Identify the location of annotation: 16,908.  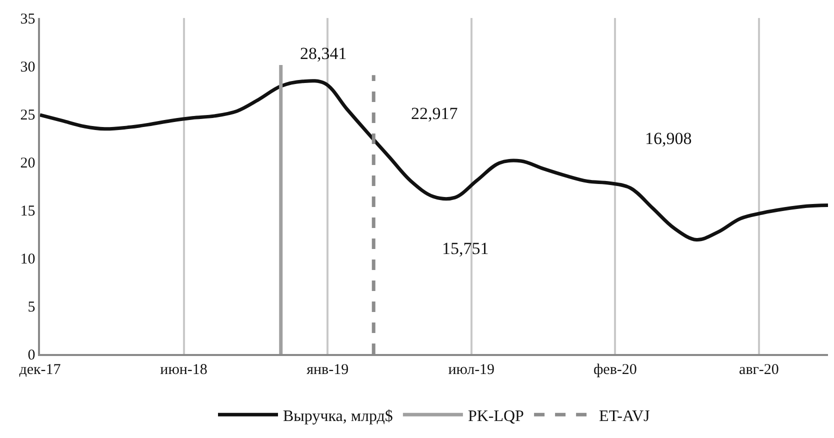
(668, 138).